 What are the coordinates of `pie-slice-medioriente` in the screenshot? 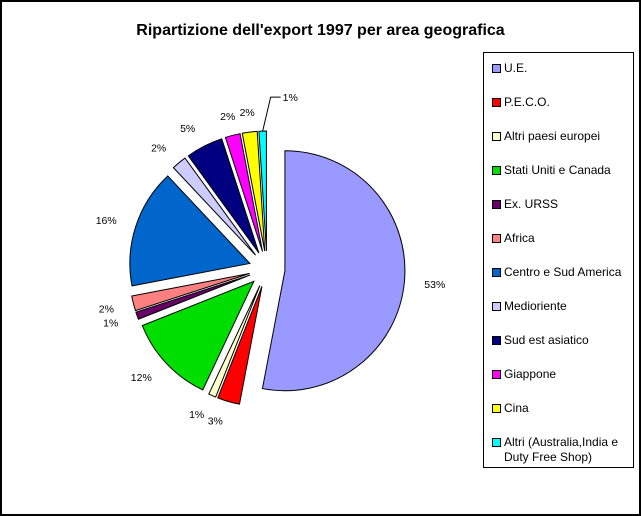 It's located at (214, 206).